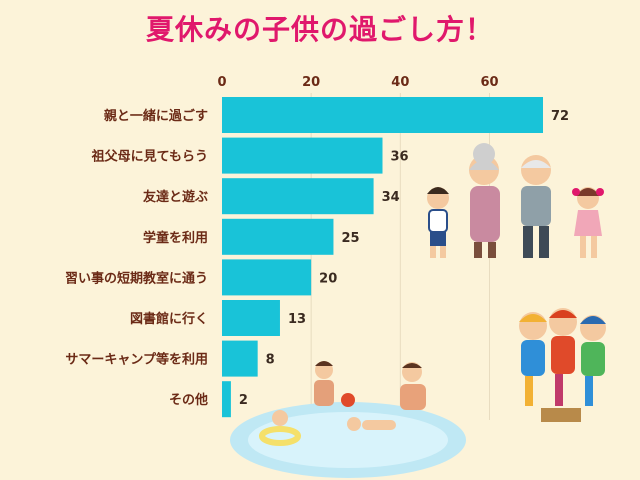  Describe the element at coordinates (348, 419) in the screenshot. I see `swimming-pool-icon` at that location.